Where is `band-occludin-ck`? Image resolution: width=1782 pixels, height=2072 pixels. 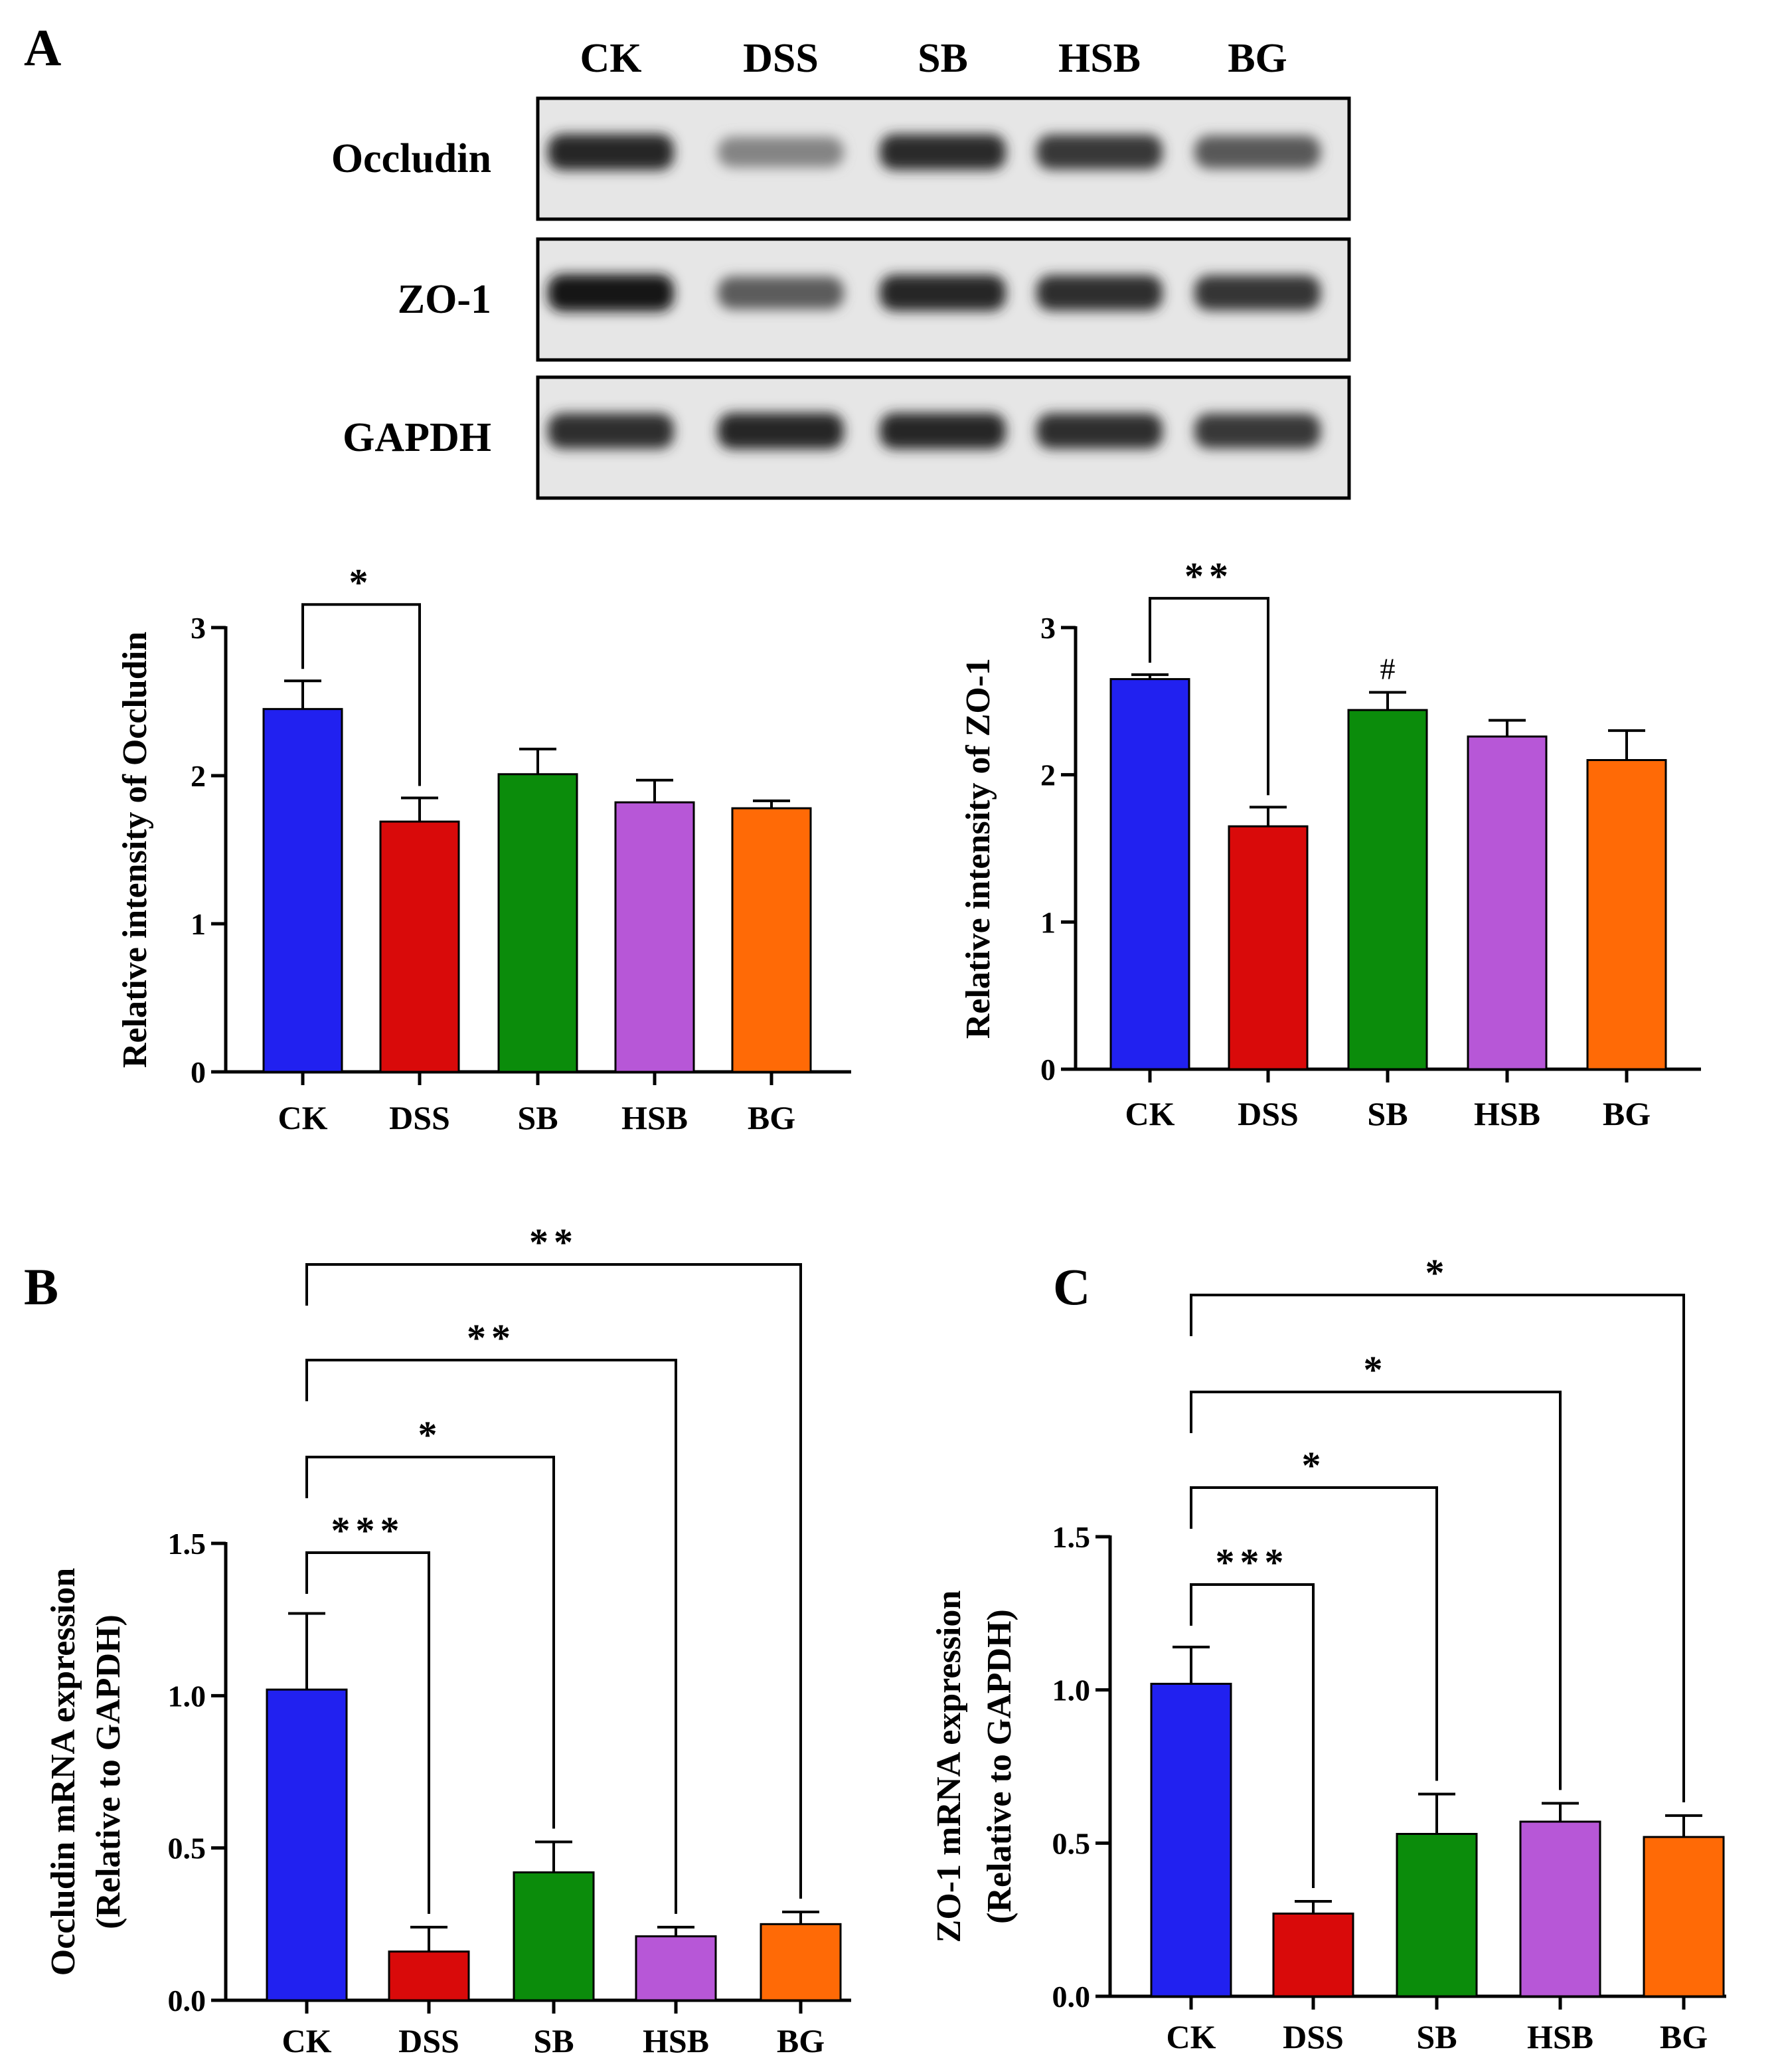
band-occludin-ck is located at coordinates (611, 152).